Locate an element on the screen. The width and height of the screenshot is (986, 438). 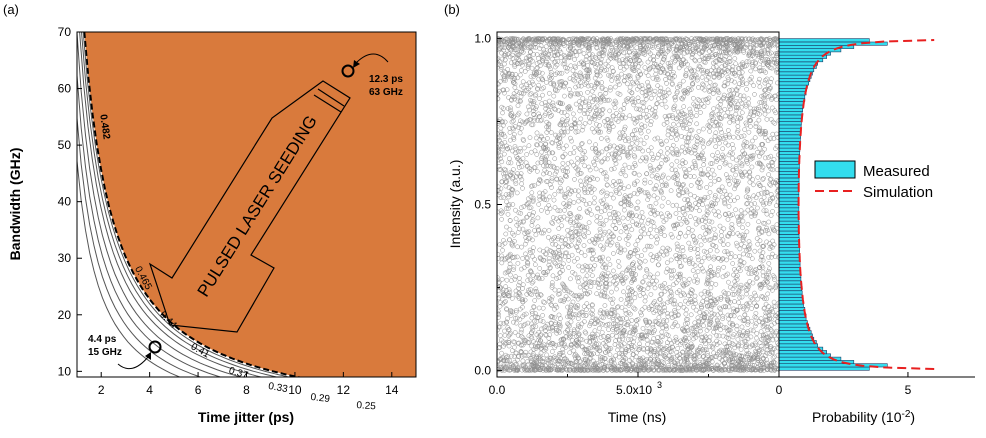
y-tick-label: 20 is located at coordinates (65, 315).